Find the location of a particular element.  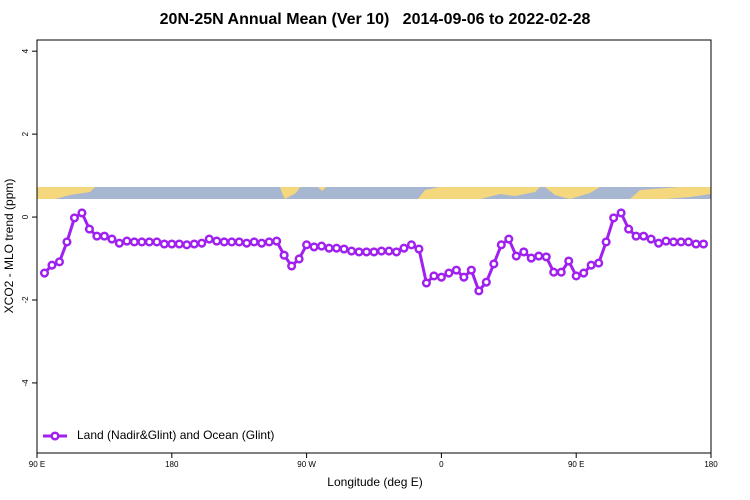

x-tick-label: 90 W is located at coordinates (306, 464).